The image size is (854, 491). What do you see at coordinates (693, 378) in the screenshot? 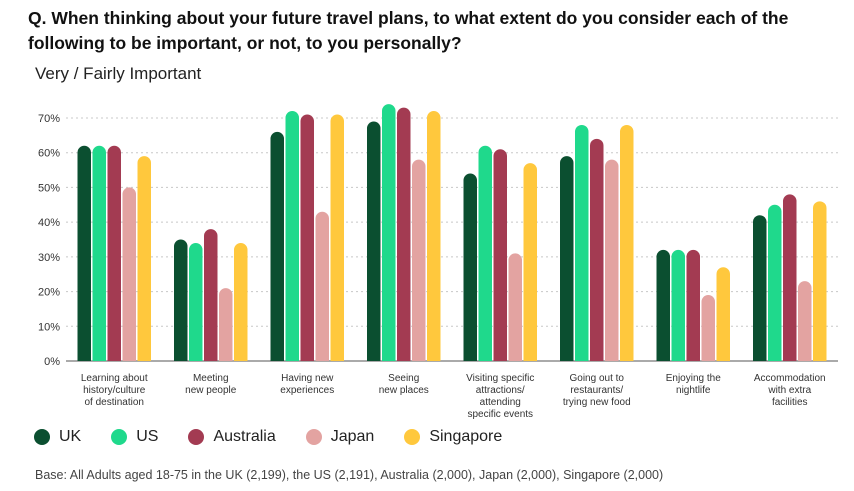
I see `x-tick-label: Enjoying the` at bounding box center [693, 378].